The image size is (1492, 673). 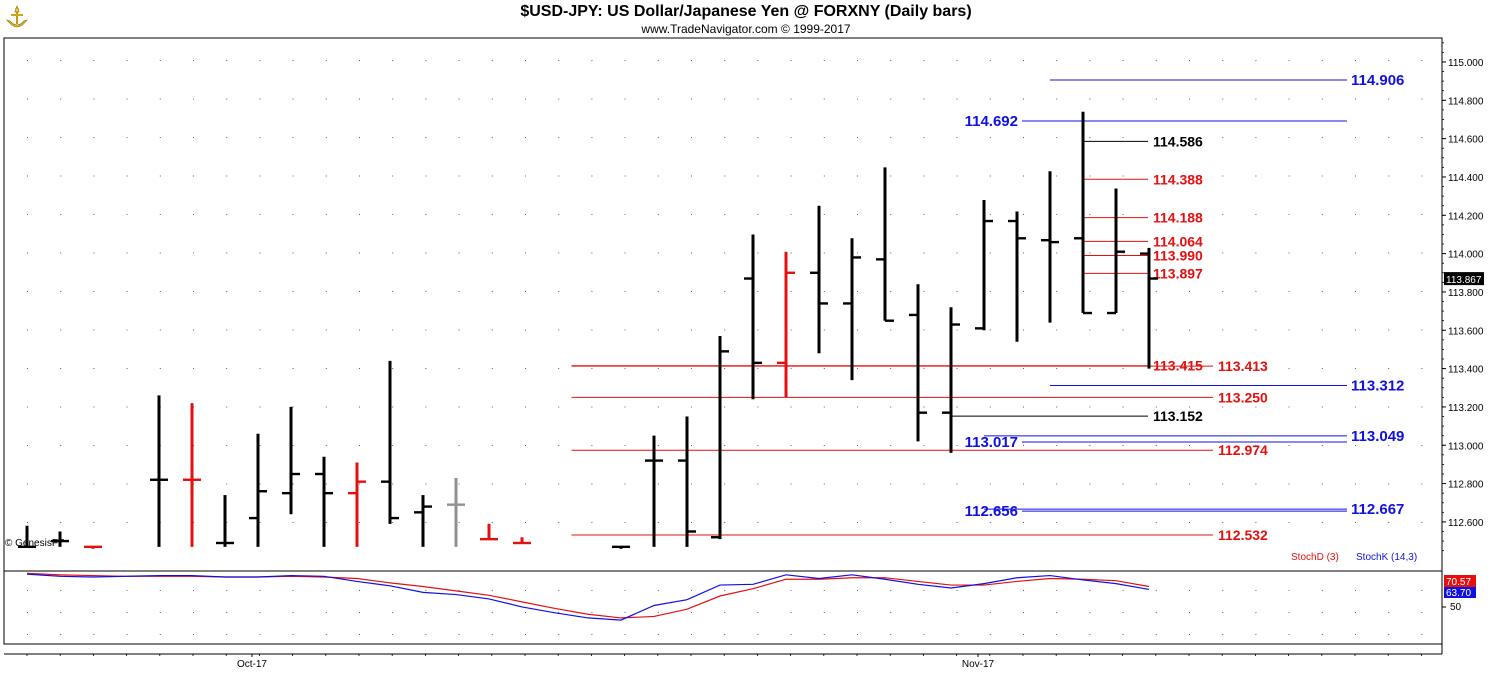 I want to click on trade-navigator-logo-icon, so click(x=17, y=16).